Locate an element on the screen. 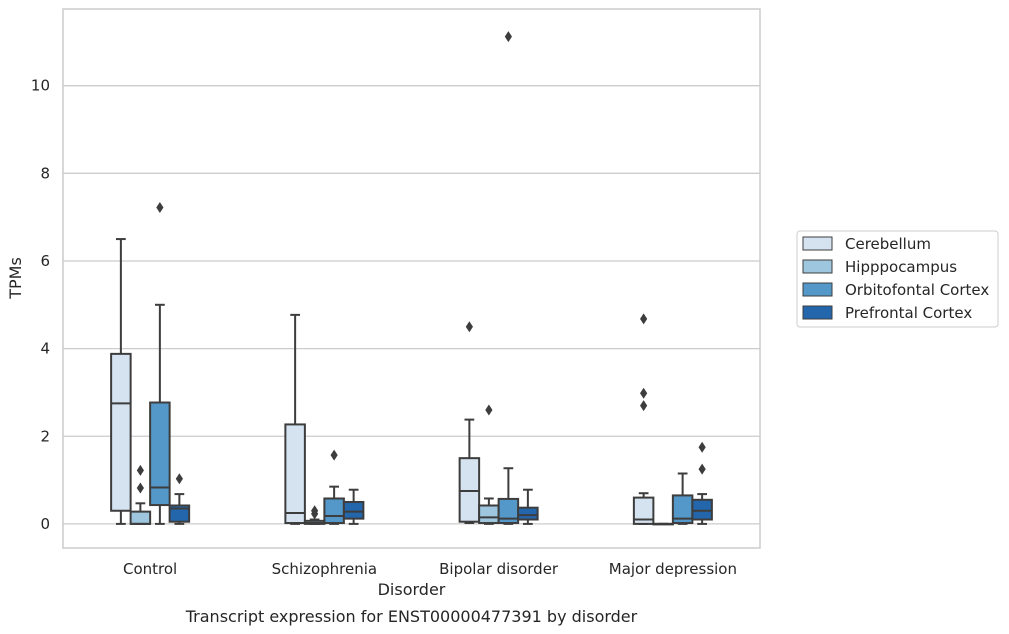 The image size is (1009, 634). y-tick-labels: 0 2 4 6 8 10 is located at coordinates (40, 305).